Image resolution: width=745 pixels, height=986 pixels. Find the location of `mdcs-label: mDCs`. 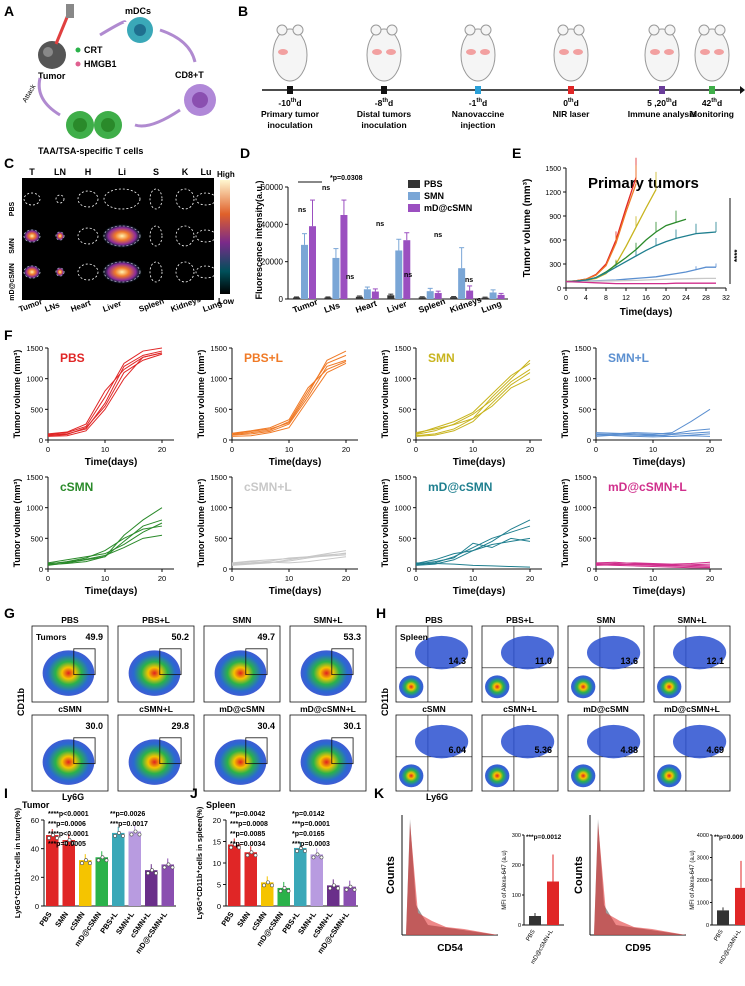

mdcs-label: mDCs is located at coordinates (138, 11).